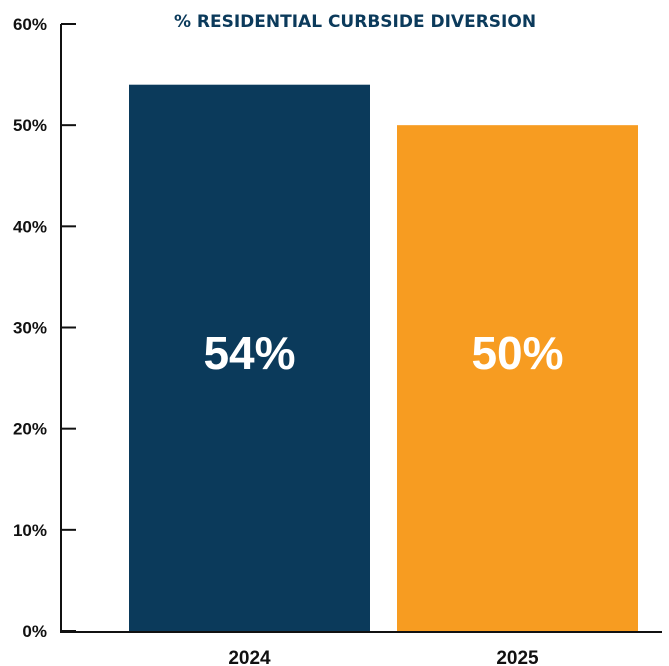 This screenshot has width=669, height=666. Describe the element at coordinates (30, 429) in the screenshot. I see `y-tick-label: 20%` at that location.